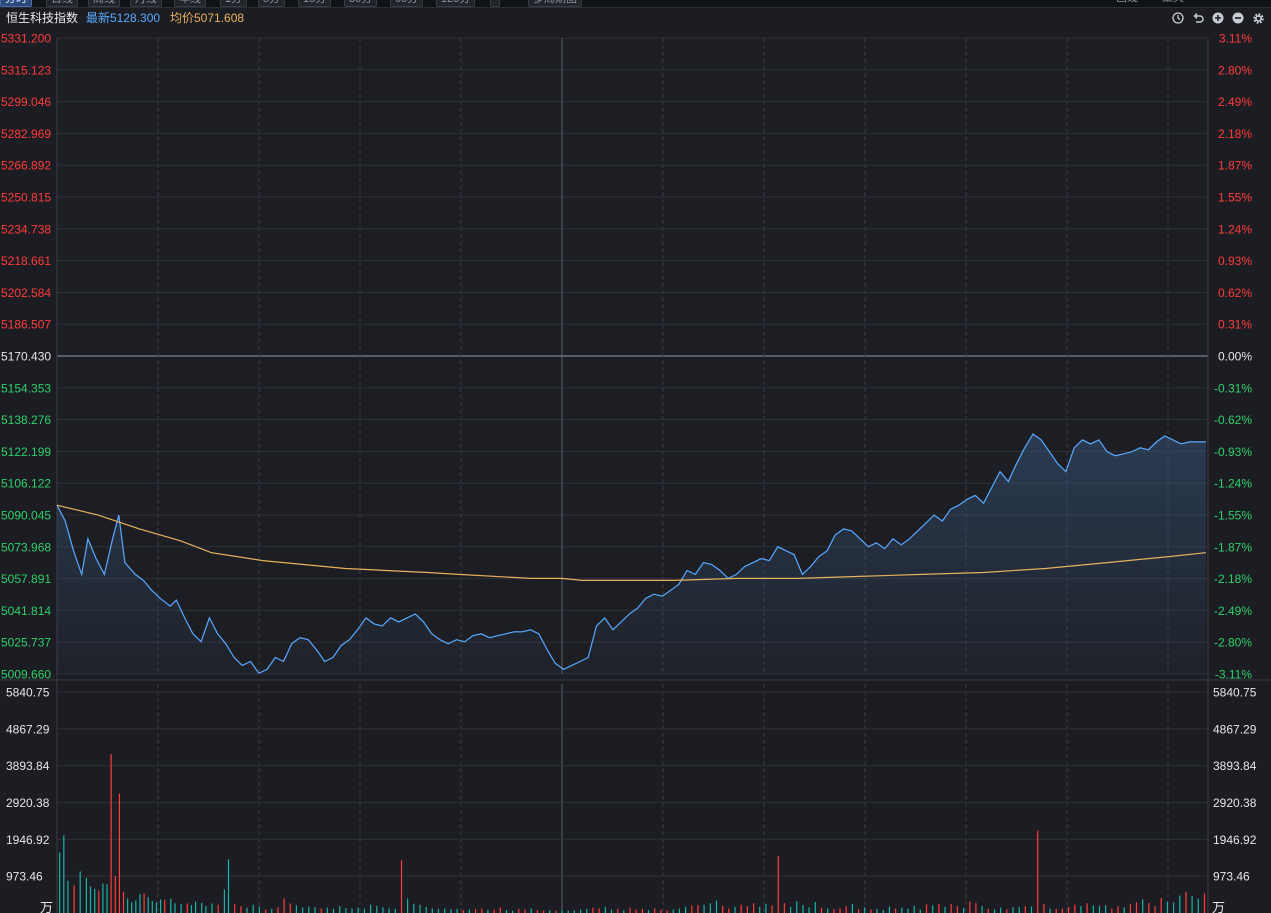  What do you see at coordinates (1235, 39) in the screenshot?
I see `pct-tick-label: 3.11%` at bounding box center [1235, 39].